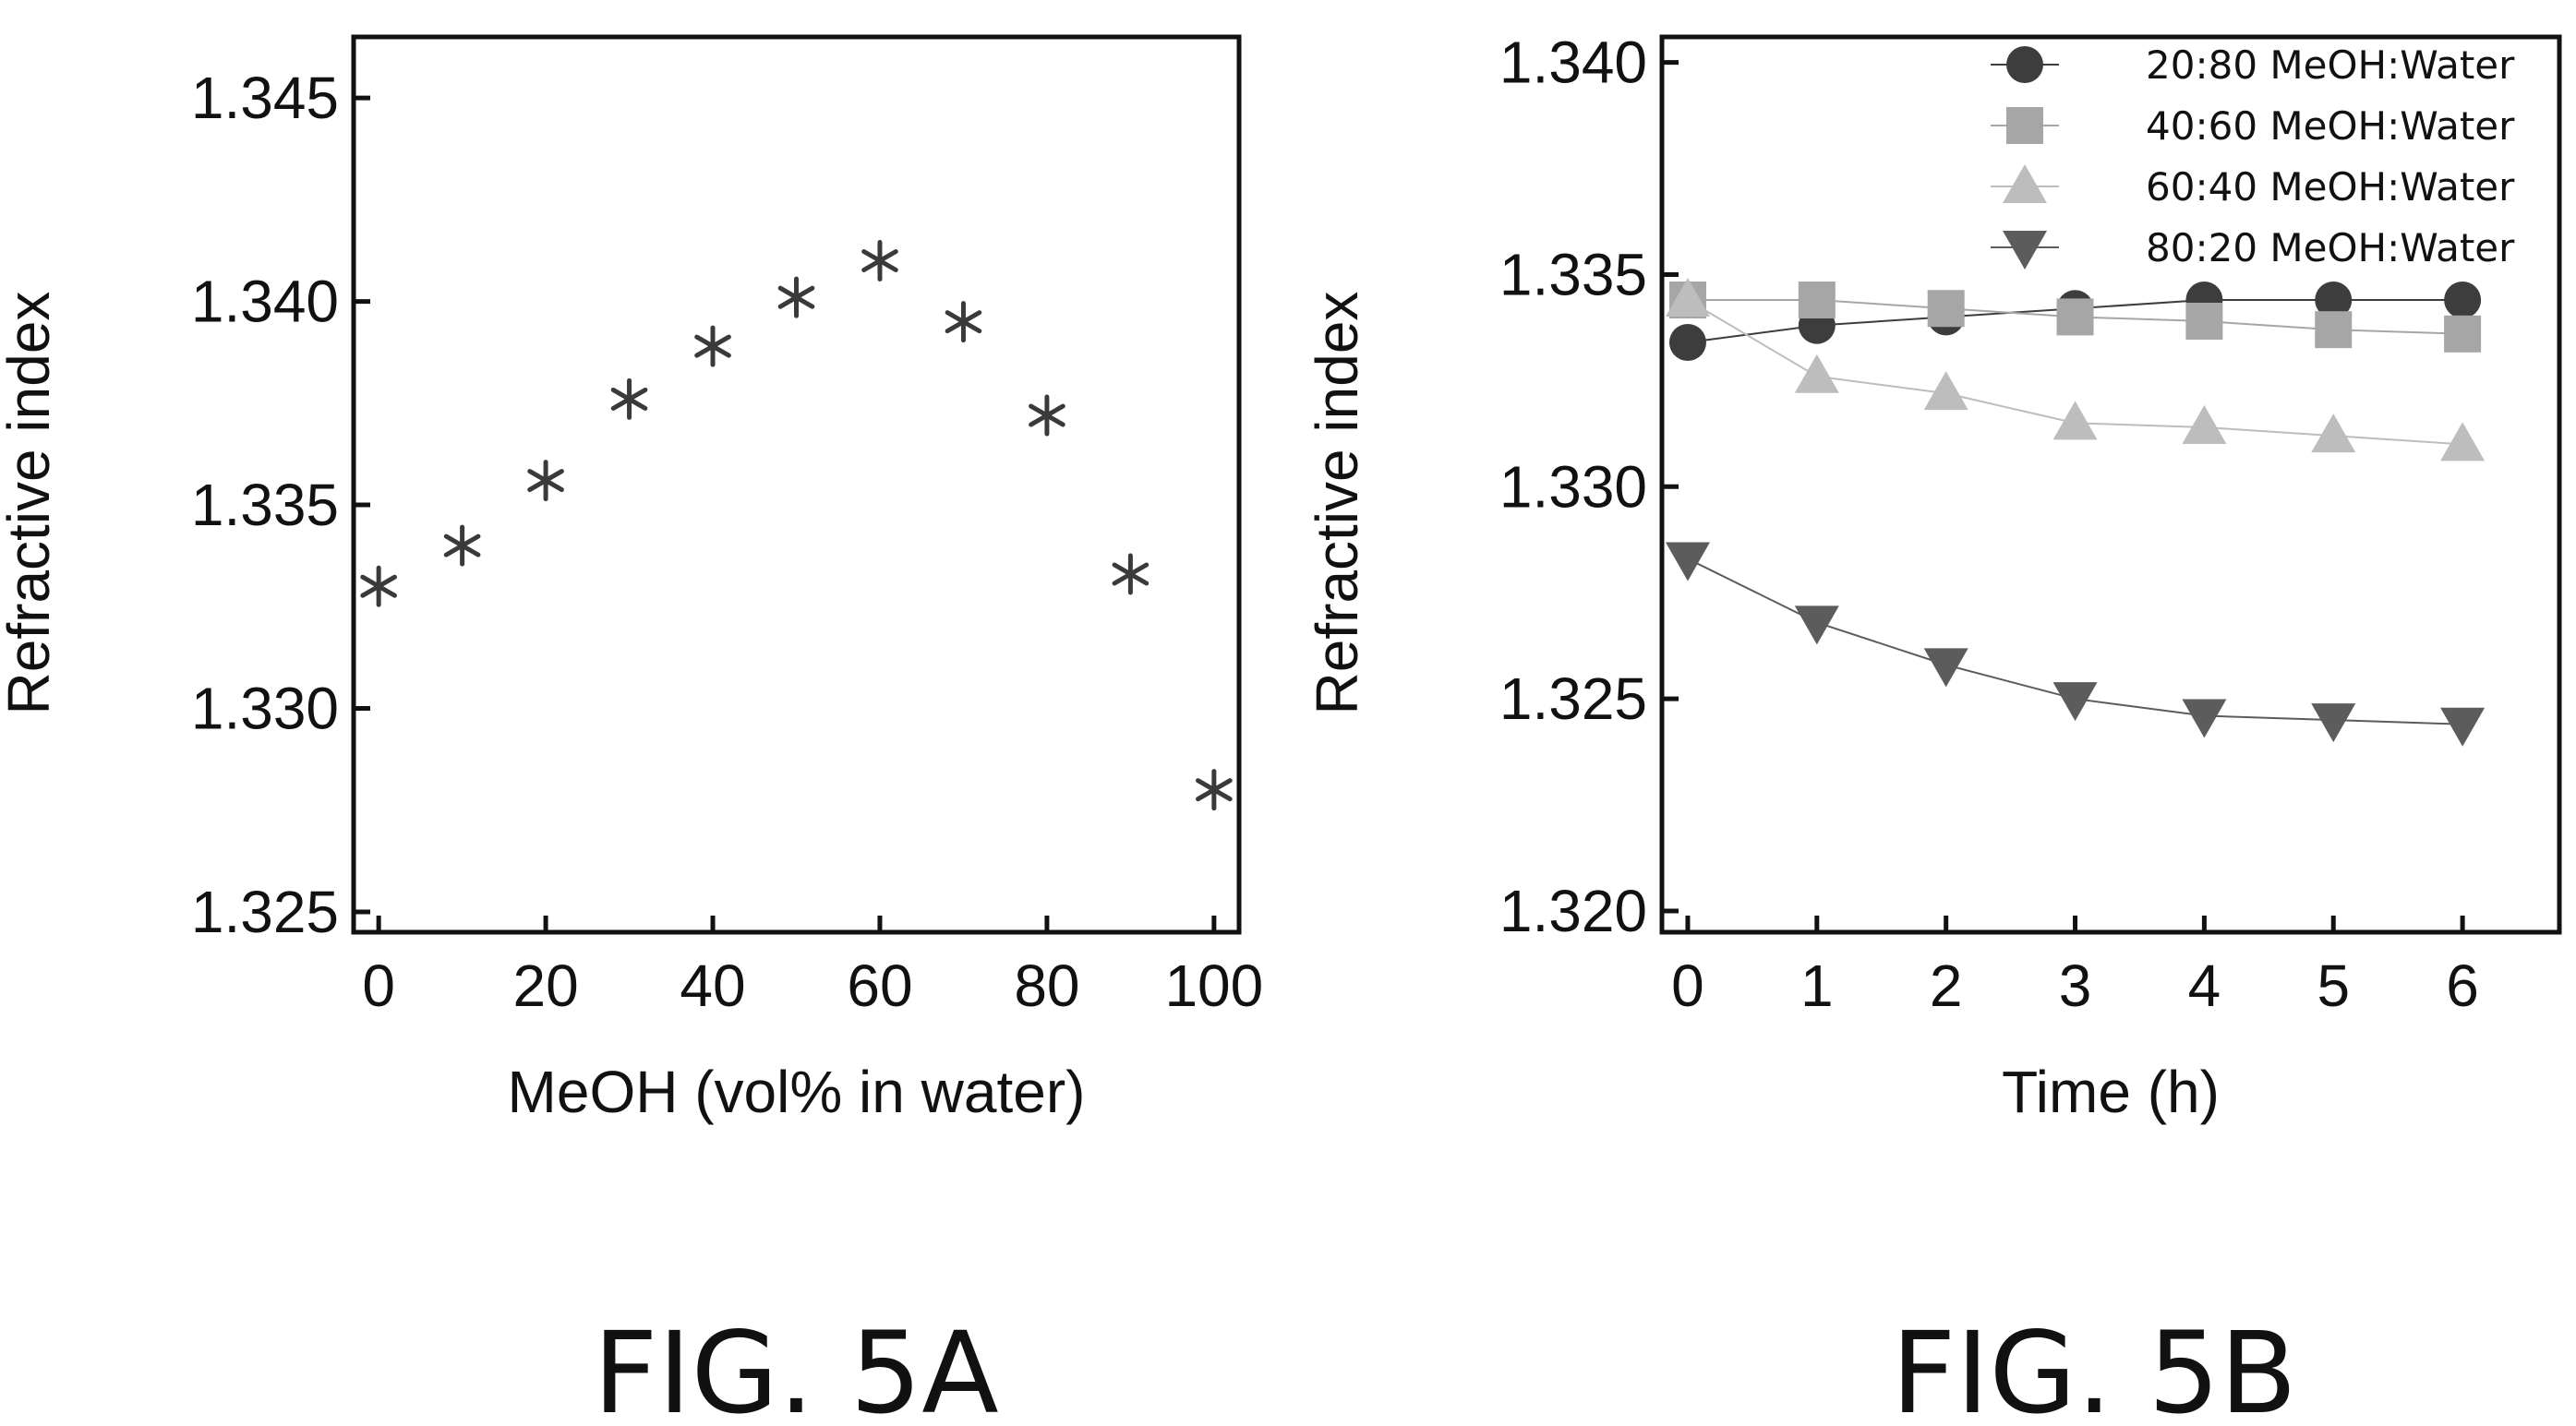 This screenshot has height=1426, width=2576. Describe the element at coordinates (2330, 126) in the screenshot. I see `legend-entry: 40:60 MeOH:Water` at that location.